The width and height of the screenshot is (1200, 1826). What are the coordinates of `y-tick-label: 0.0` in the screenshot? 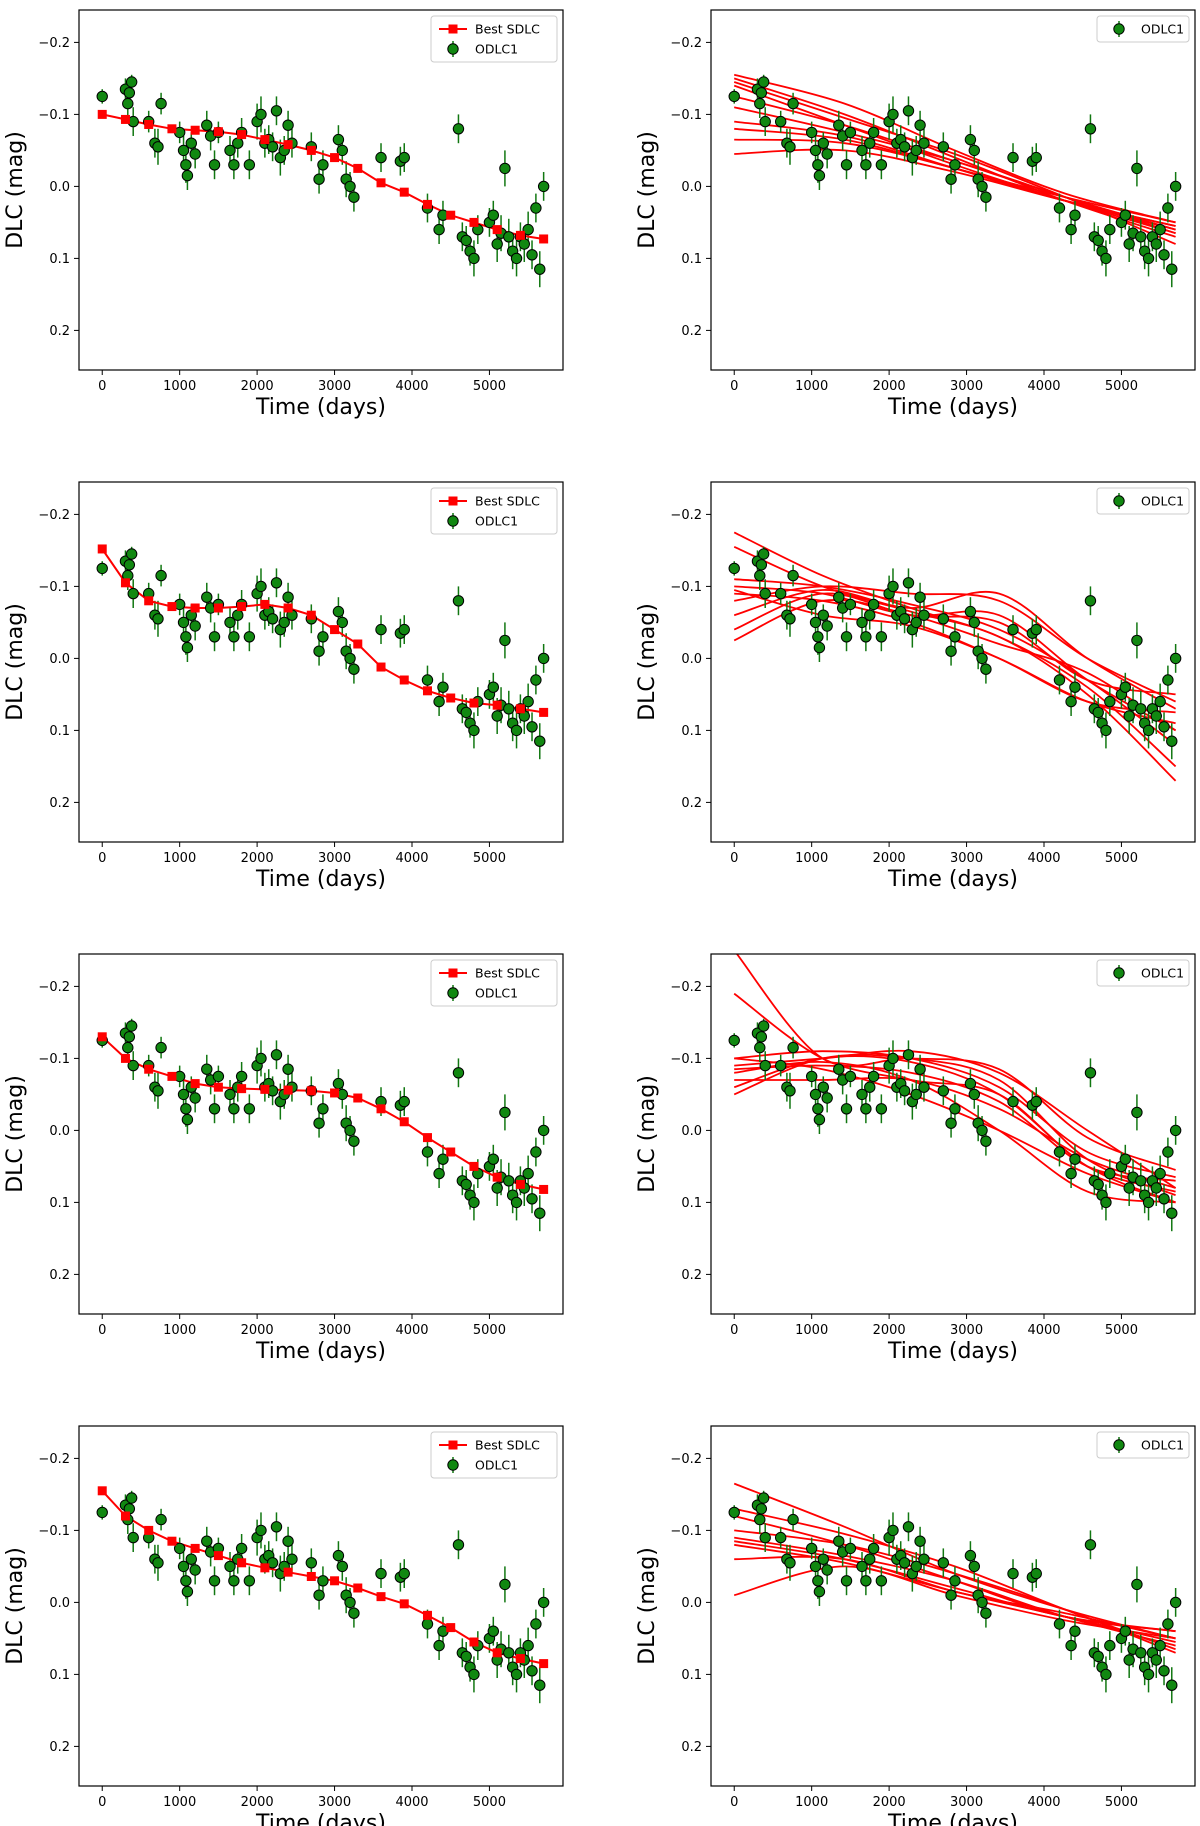 It's located at (59, 1131).